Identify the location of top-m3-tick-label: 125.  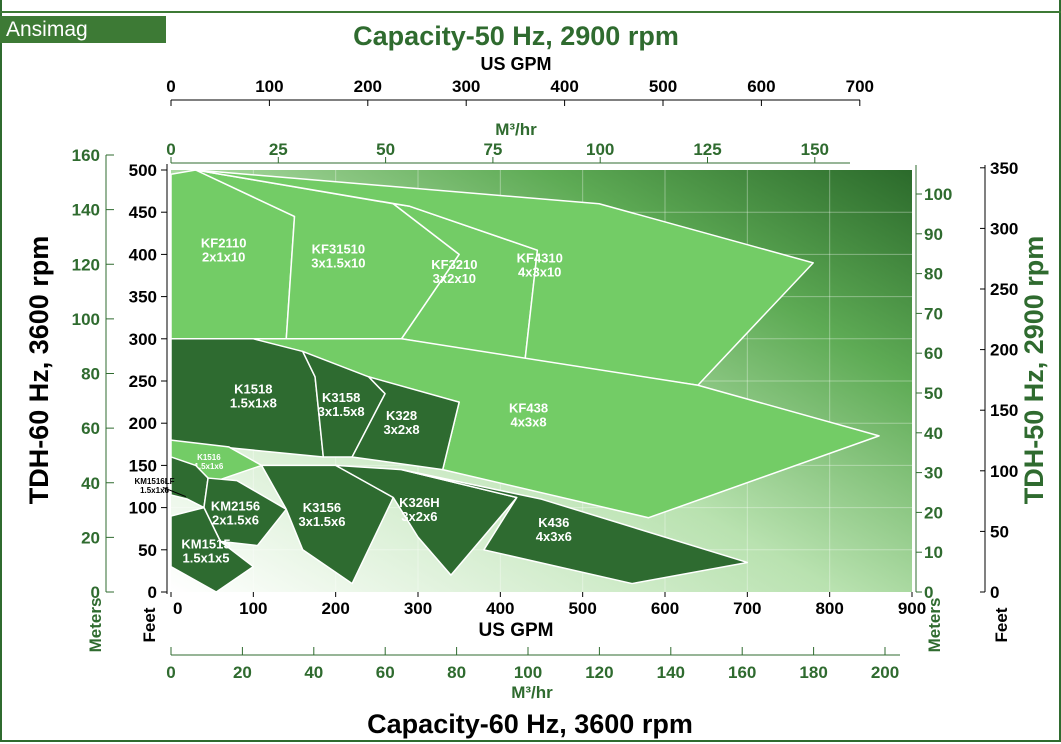
(707, 149).